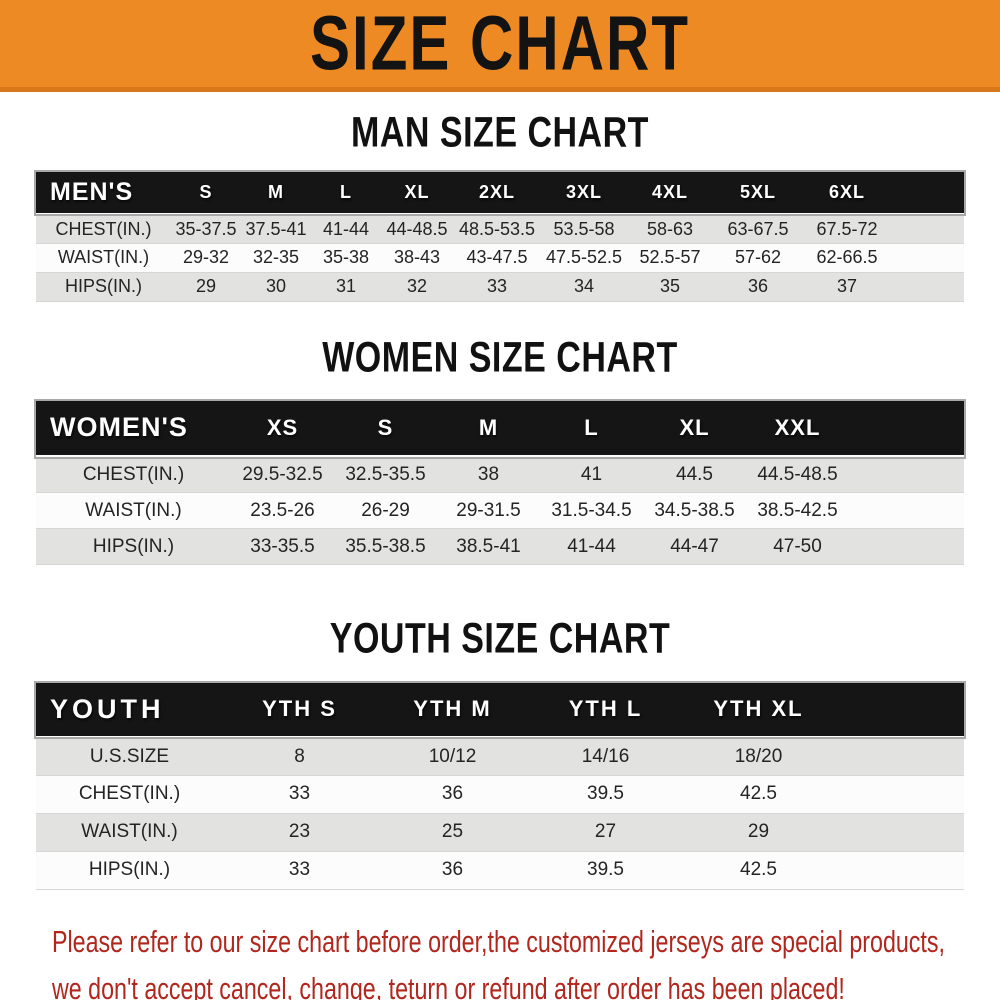  I want to click on men-section-title-text: MAN SIZE CHART, so click(500, 132).